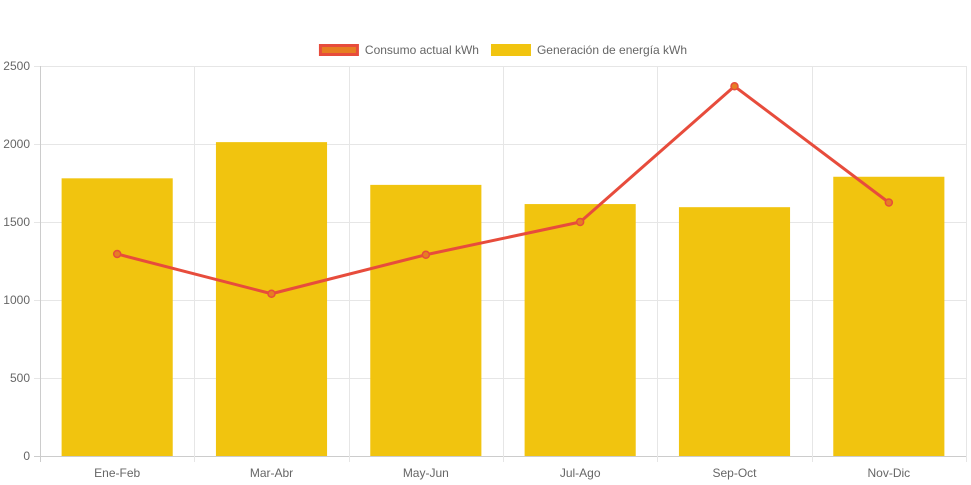 The width and height of the screenshot is (971, 485). I want to click on y-tick-label: 1500, so click(16, 222).